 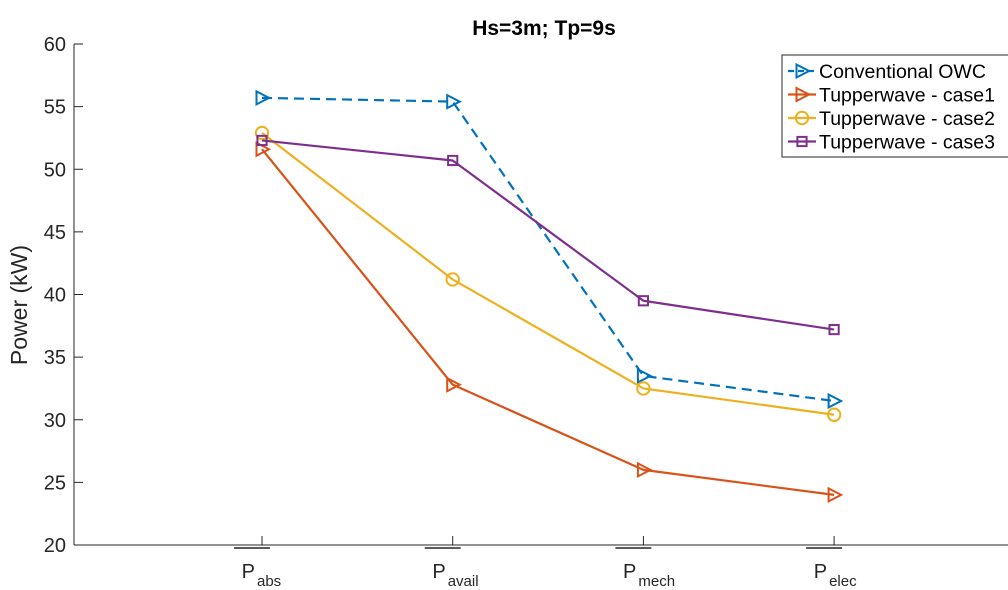 What do you see at coordinates (907, 143) in the screenshot?
I see `legend-label: Tupperwave - case3` at bounding box center [907, 143].